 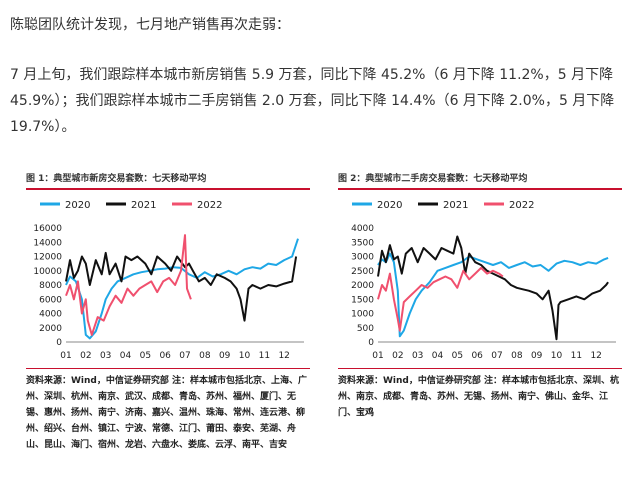 What do you see at coordinates (150, 25) in the screenshot?
I see `intro-paragraph: 陈聪团队统计发现，七月地产销售再次走弱：` at bounding box center [150, 25].